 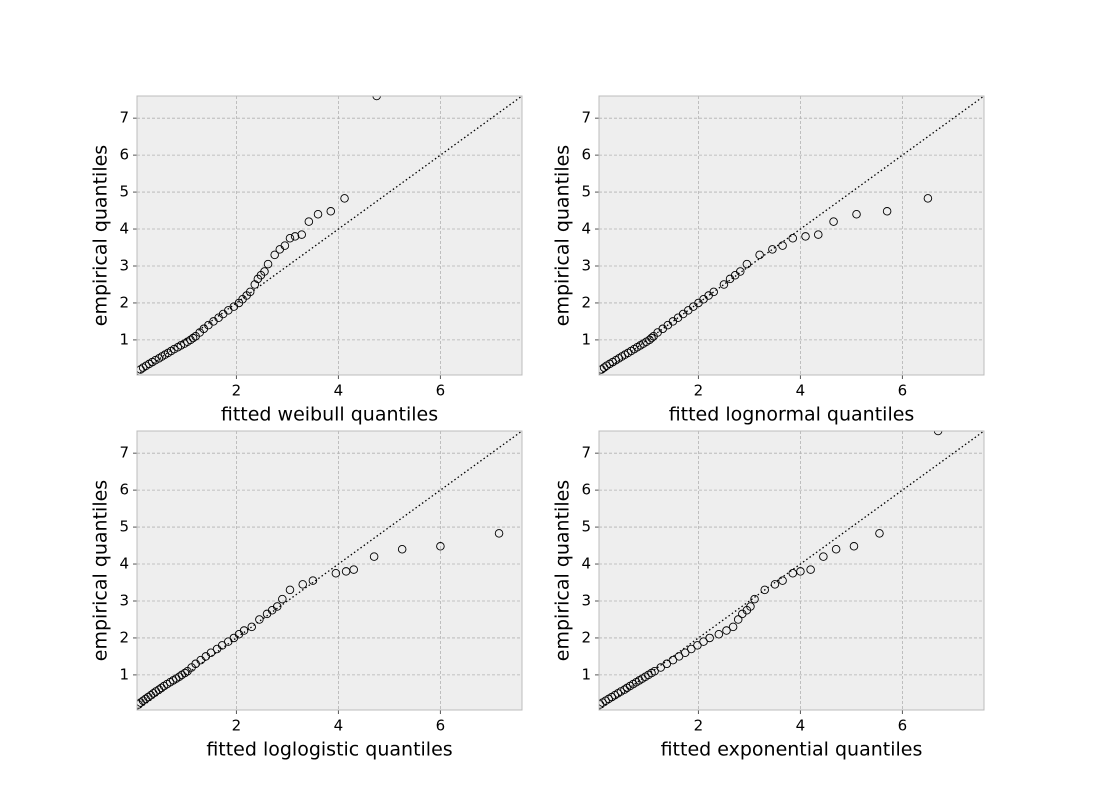 I want to click on x-axis-label: fitted lognormal quantiles, so click(x=792, y=415).